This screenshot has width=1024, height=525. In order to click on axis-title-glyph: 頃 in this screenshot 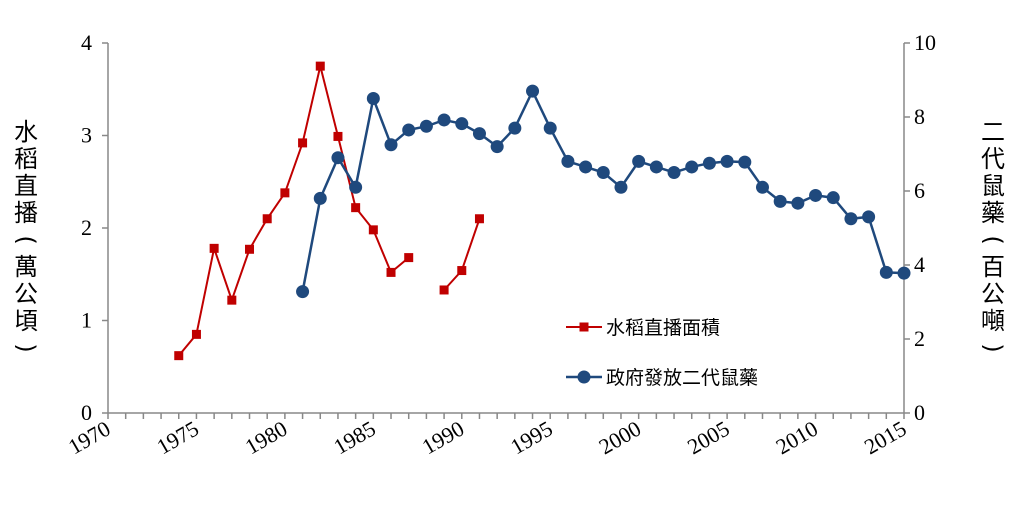, I will do `click(26, 321)`.